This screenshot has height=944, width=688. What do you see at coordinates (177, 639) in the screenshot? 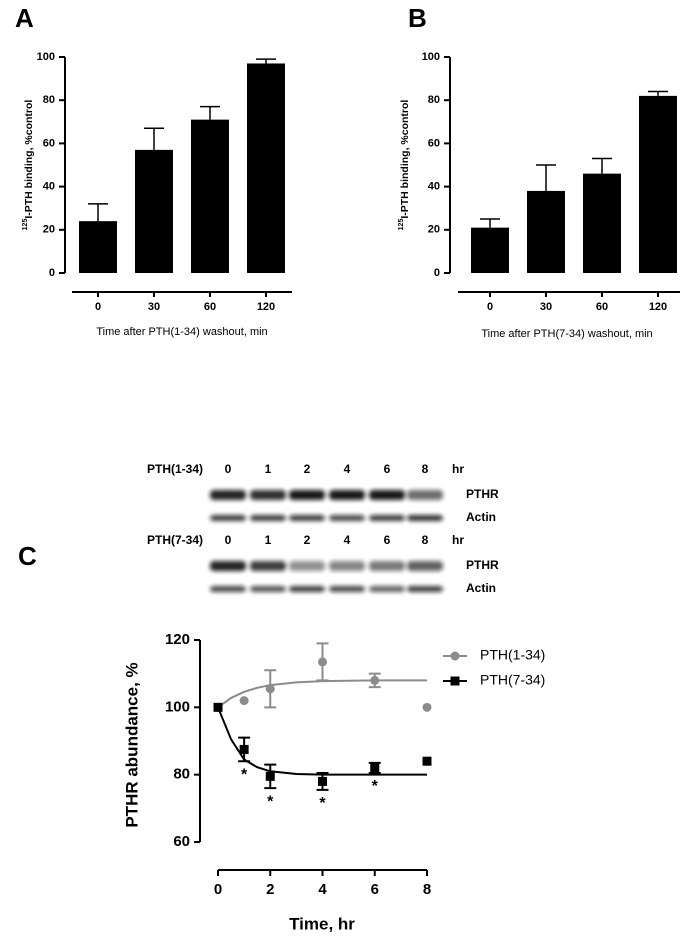
I see `y-tick-label: 120` at bounding box center [177, 639].